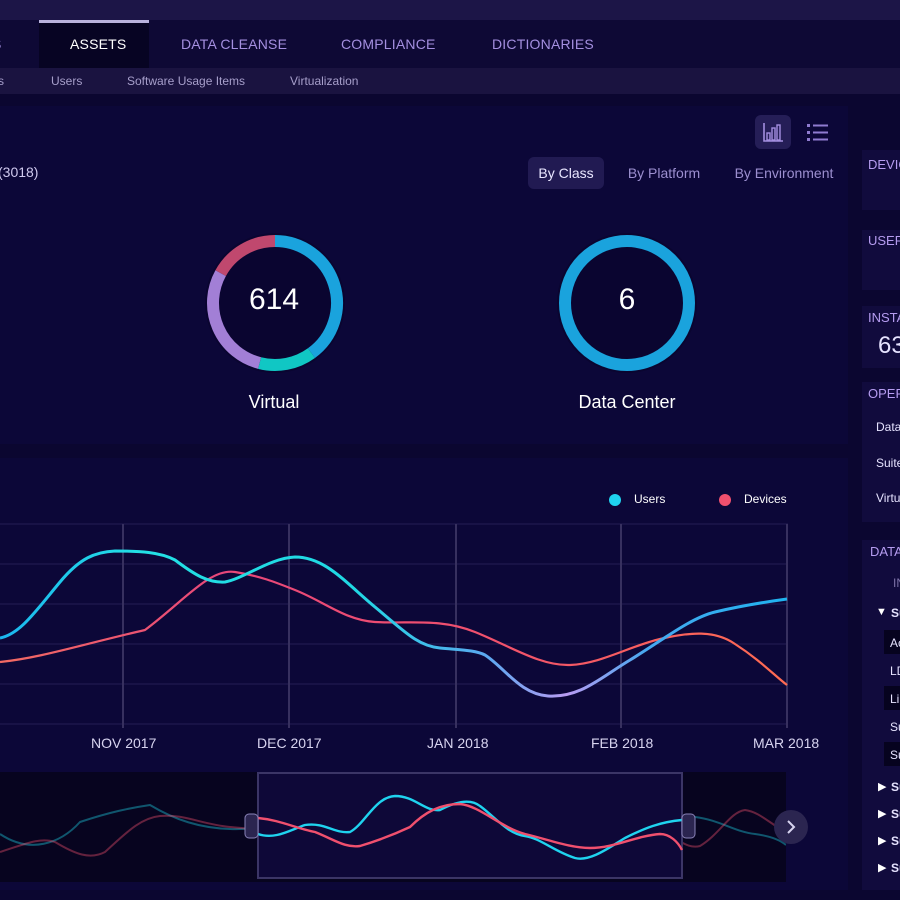  What do you see at coordinates (186, 81) in the screenshot?
I see `subnav-item-software-usage-items: Software Usage Items` at bounding box center [186, 81].